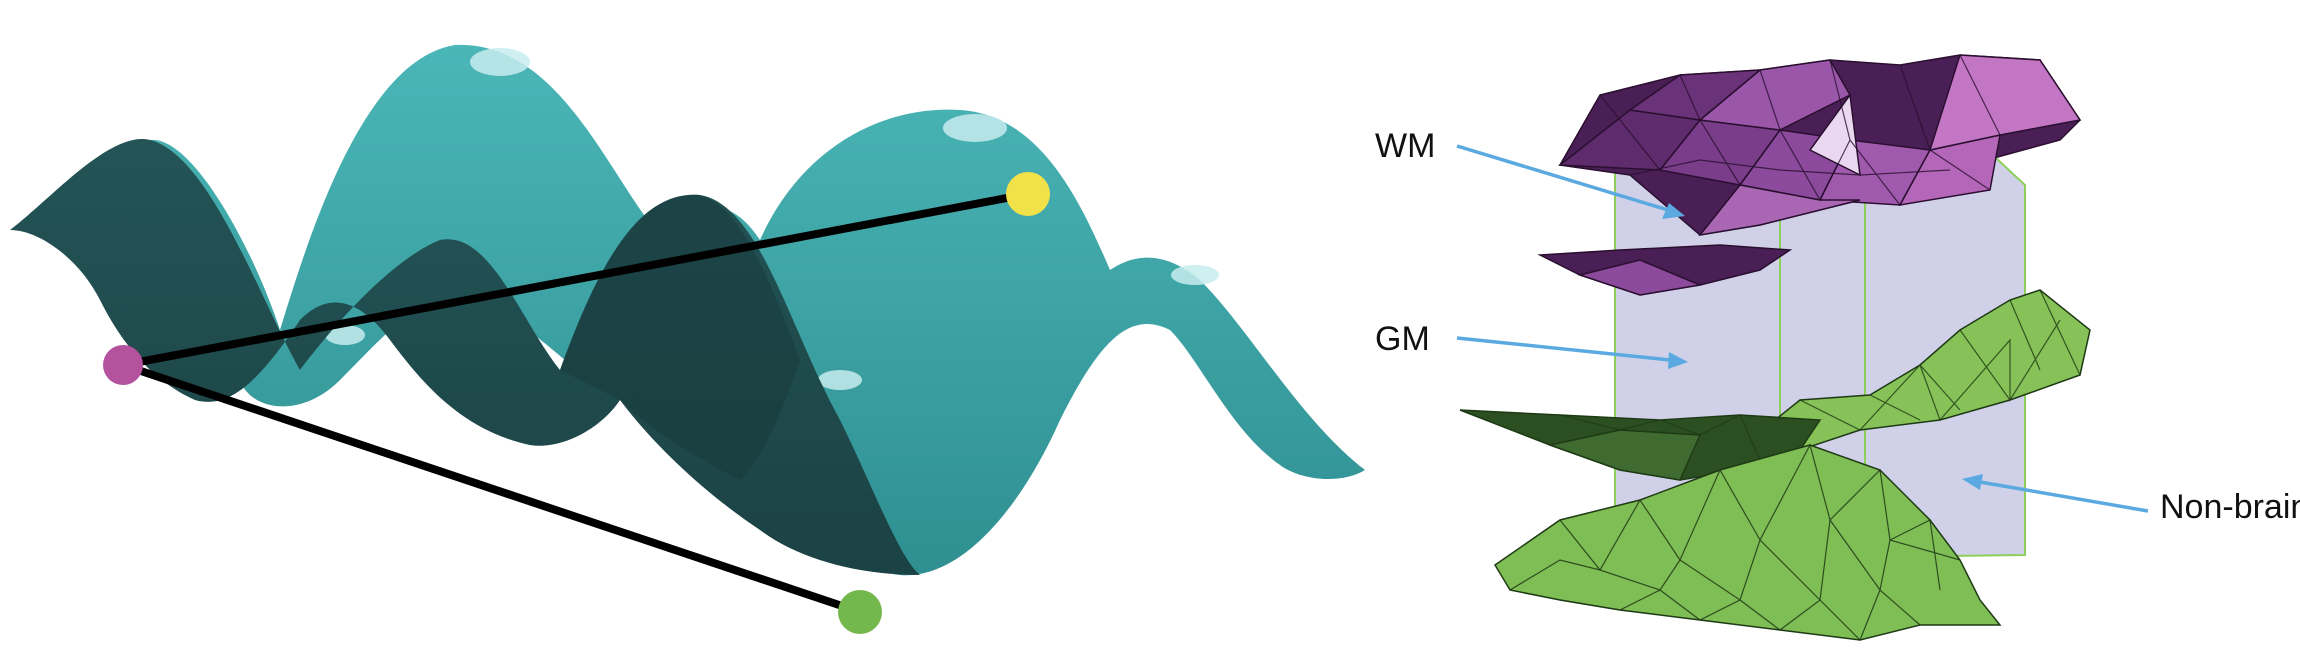 The width and height of the screenshot is (2300, 650). Describe the element at coordinates (1572, 352) in the screenshot. I see `gm-arrow` at that location.